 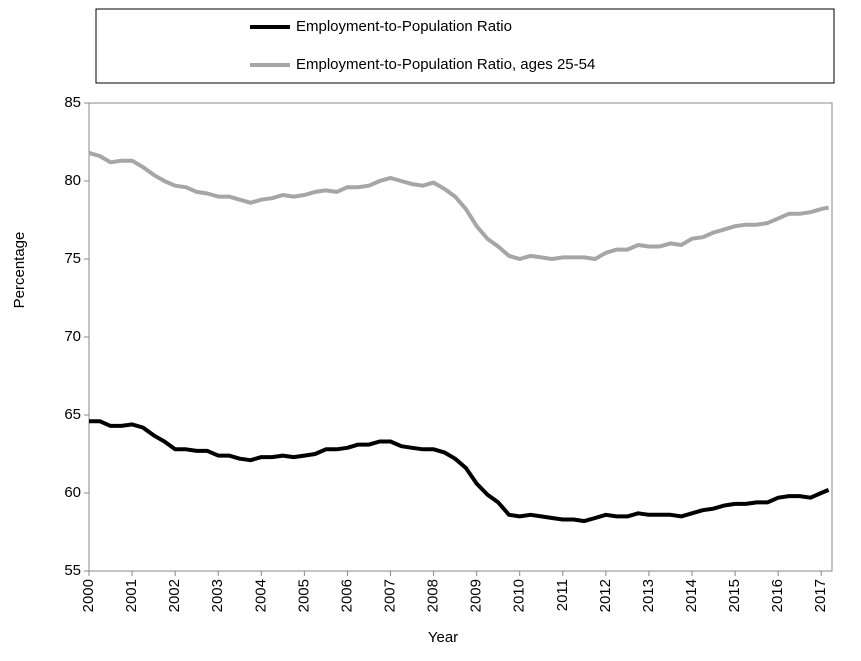 What do you see at coordinates (648, 595) in the screenshot?
I see `x-tick-label: 2013` at bounding box center [648, 595].